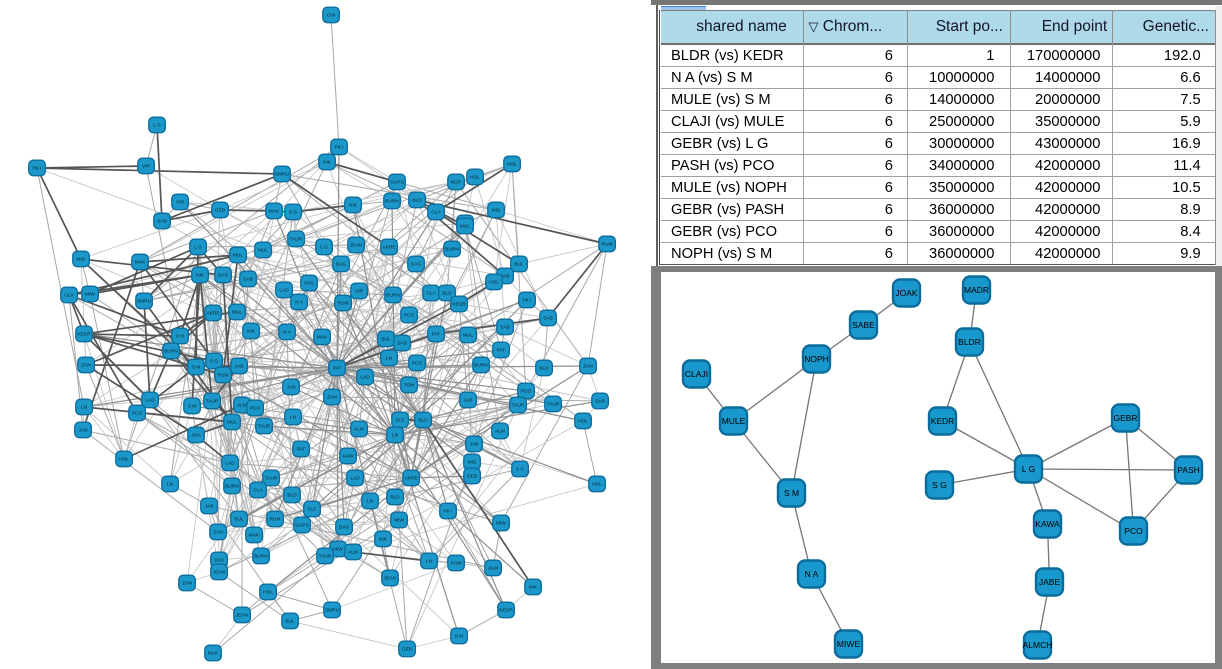 Image resolution: width=1222 pixels, height=669 pixels. I want to click on svg-text: GAPS, so click(396, 183).